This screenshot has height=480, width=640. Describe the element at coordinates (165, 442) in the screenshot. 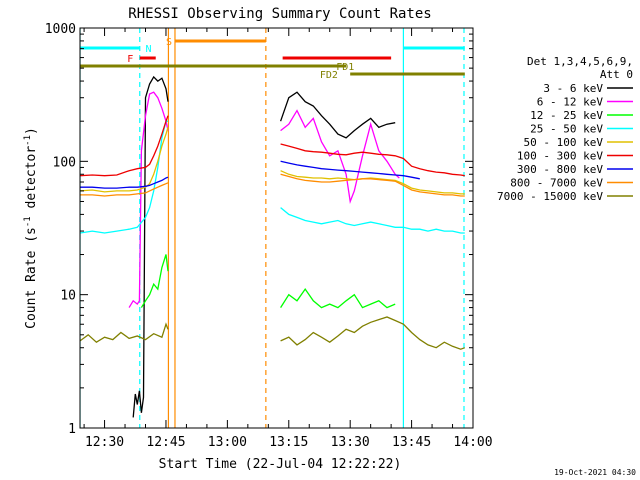

I see `x-tick-label-2: 12:45` at that location.